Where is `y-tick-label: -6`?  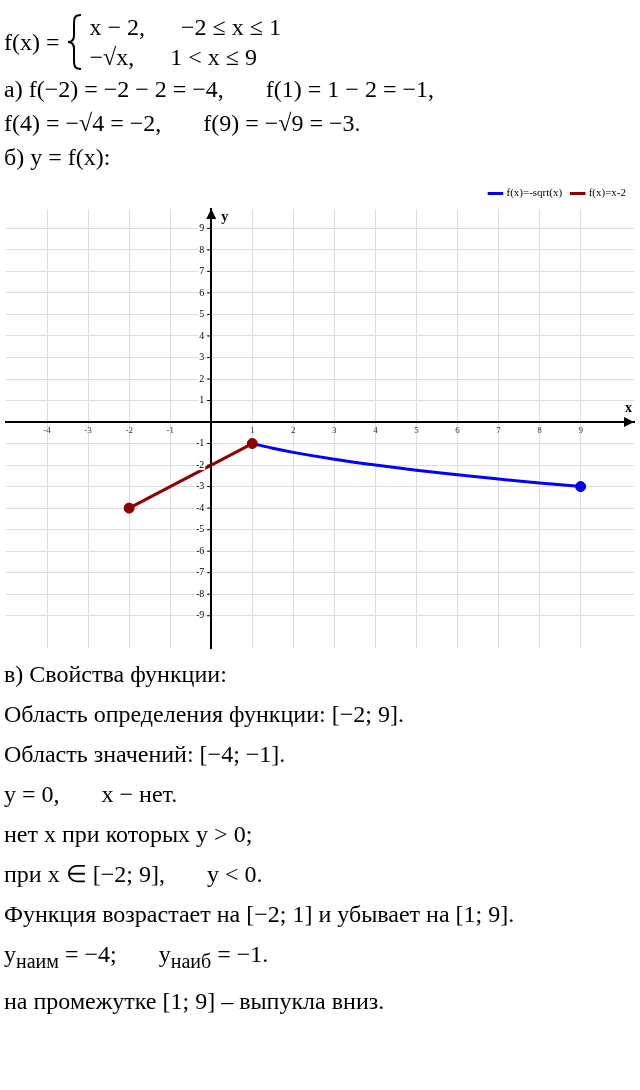
y-tick-label: -6 is located at coordinates (200, 550).